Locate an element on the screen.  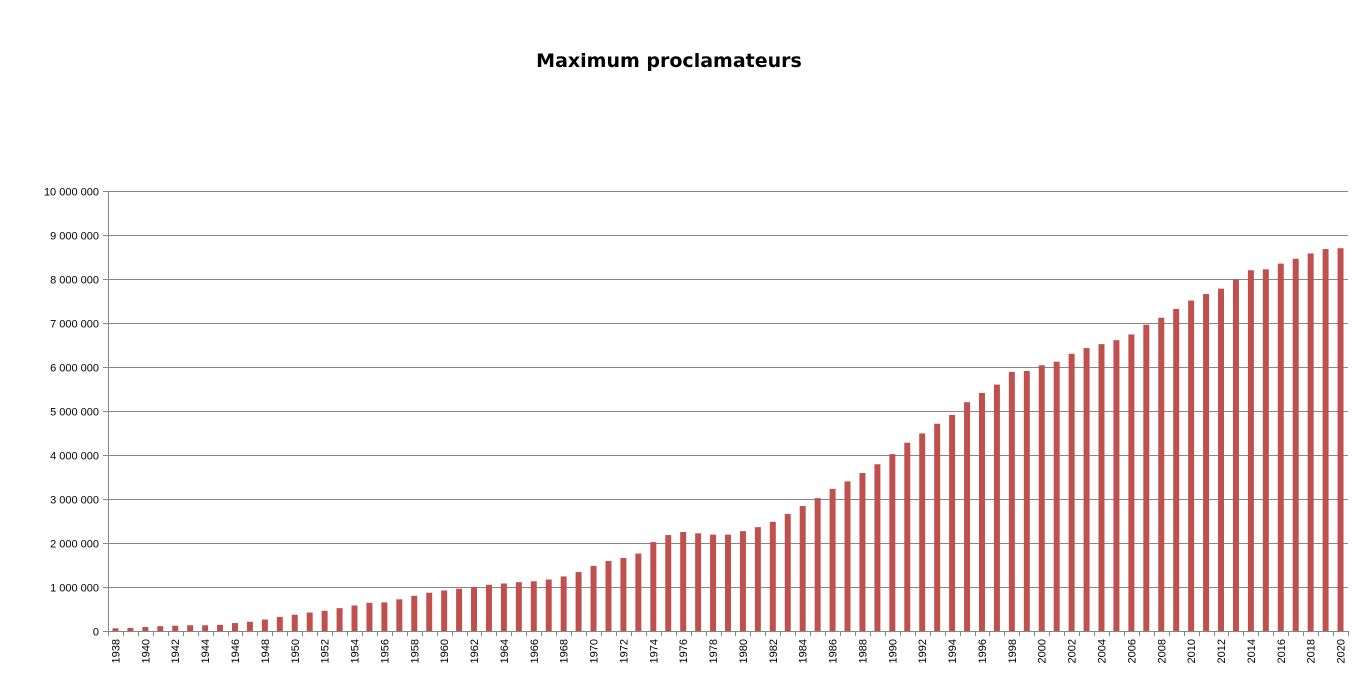
bar-1955 is located at coordinates (369, 616).